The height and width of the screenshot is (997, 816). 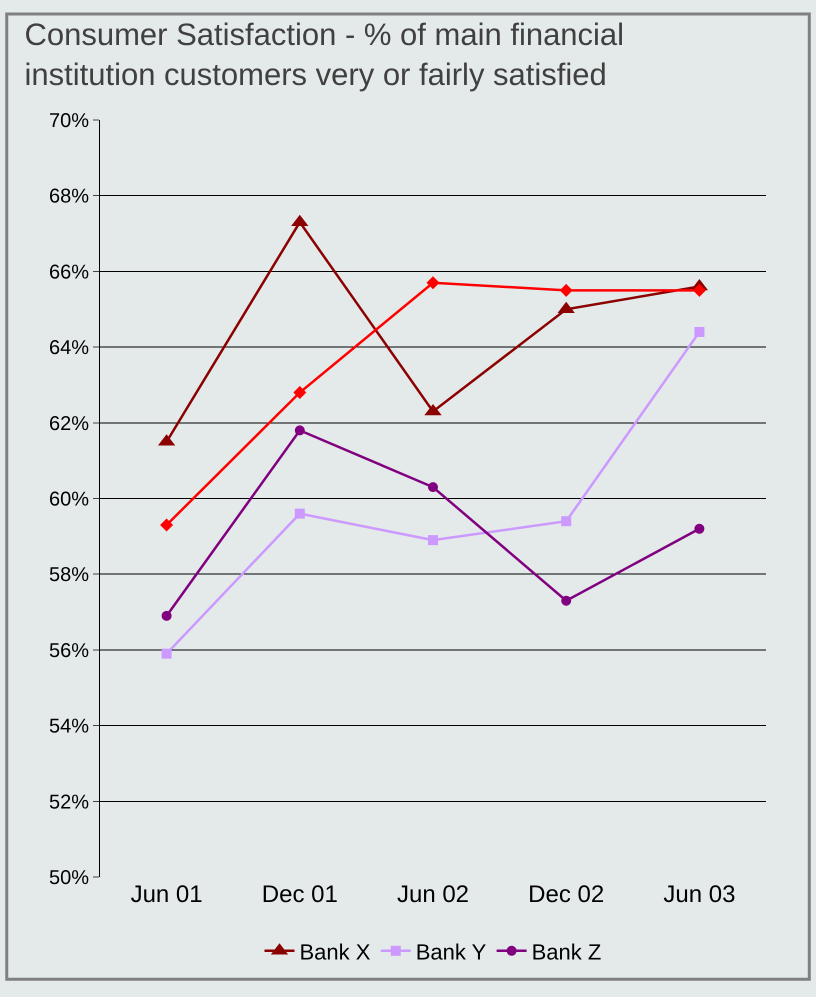 I want to click on y-tick-label: 54%, so click(x=69, y=727).